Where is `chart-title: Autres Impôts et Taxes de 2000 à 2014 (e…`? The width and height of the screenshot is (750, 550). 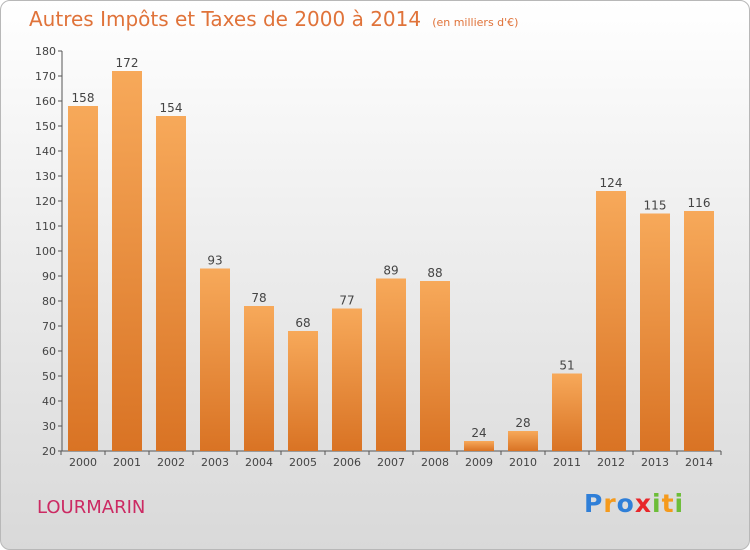
chart-title: Autres Impôts et Taxes de 2000 à 2014 (e… is located at coordinates (273, 19).